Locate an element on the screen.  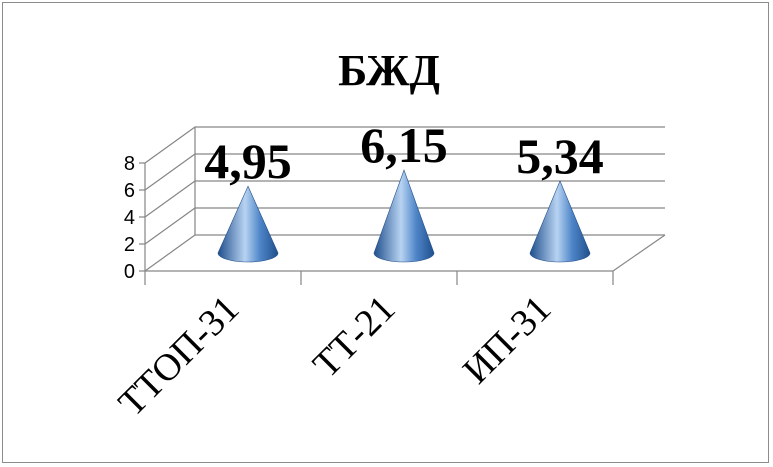
data-label-2: 6,15 is located at coordinates (404, 145).